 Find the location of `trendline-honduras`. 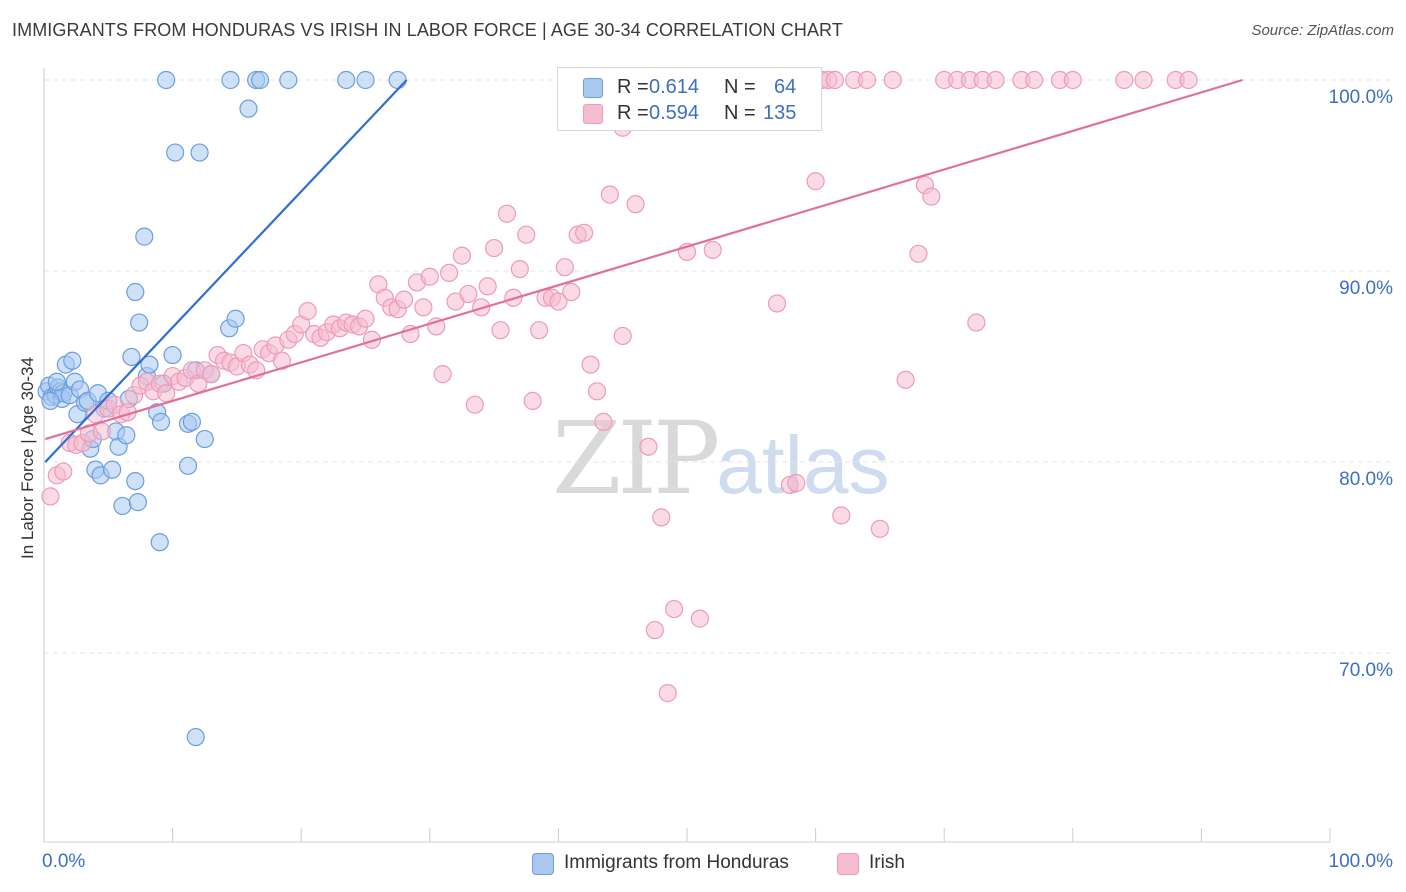

trendline-honduras is located at coordinates (226, 271).